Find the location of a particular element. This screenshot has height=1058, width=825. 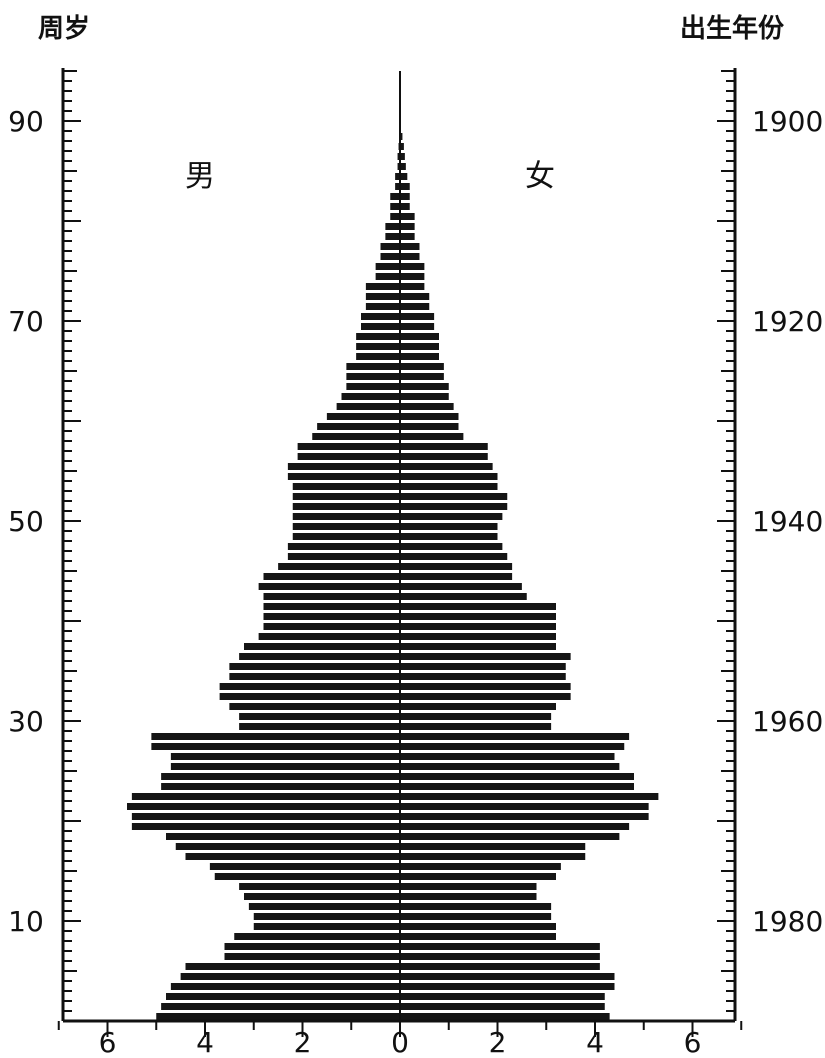

right-axis-title: 出生年份 is located at coordinates (732, 29).